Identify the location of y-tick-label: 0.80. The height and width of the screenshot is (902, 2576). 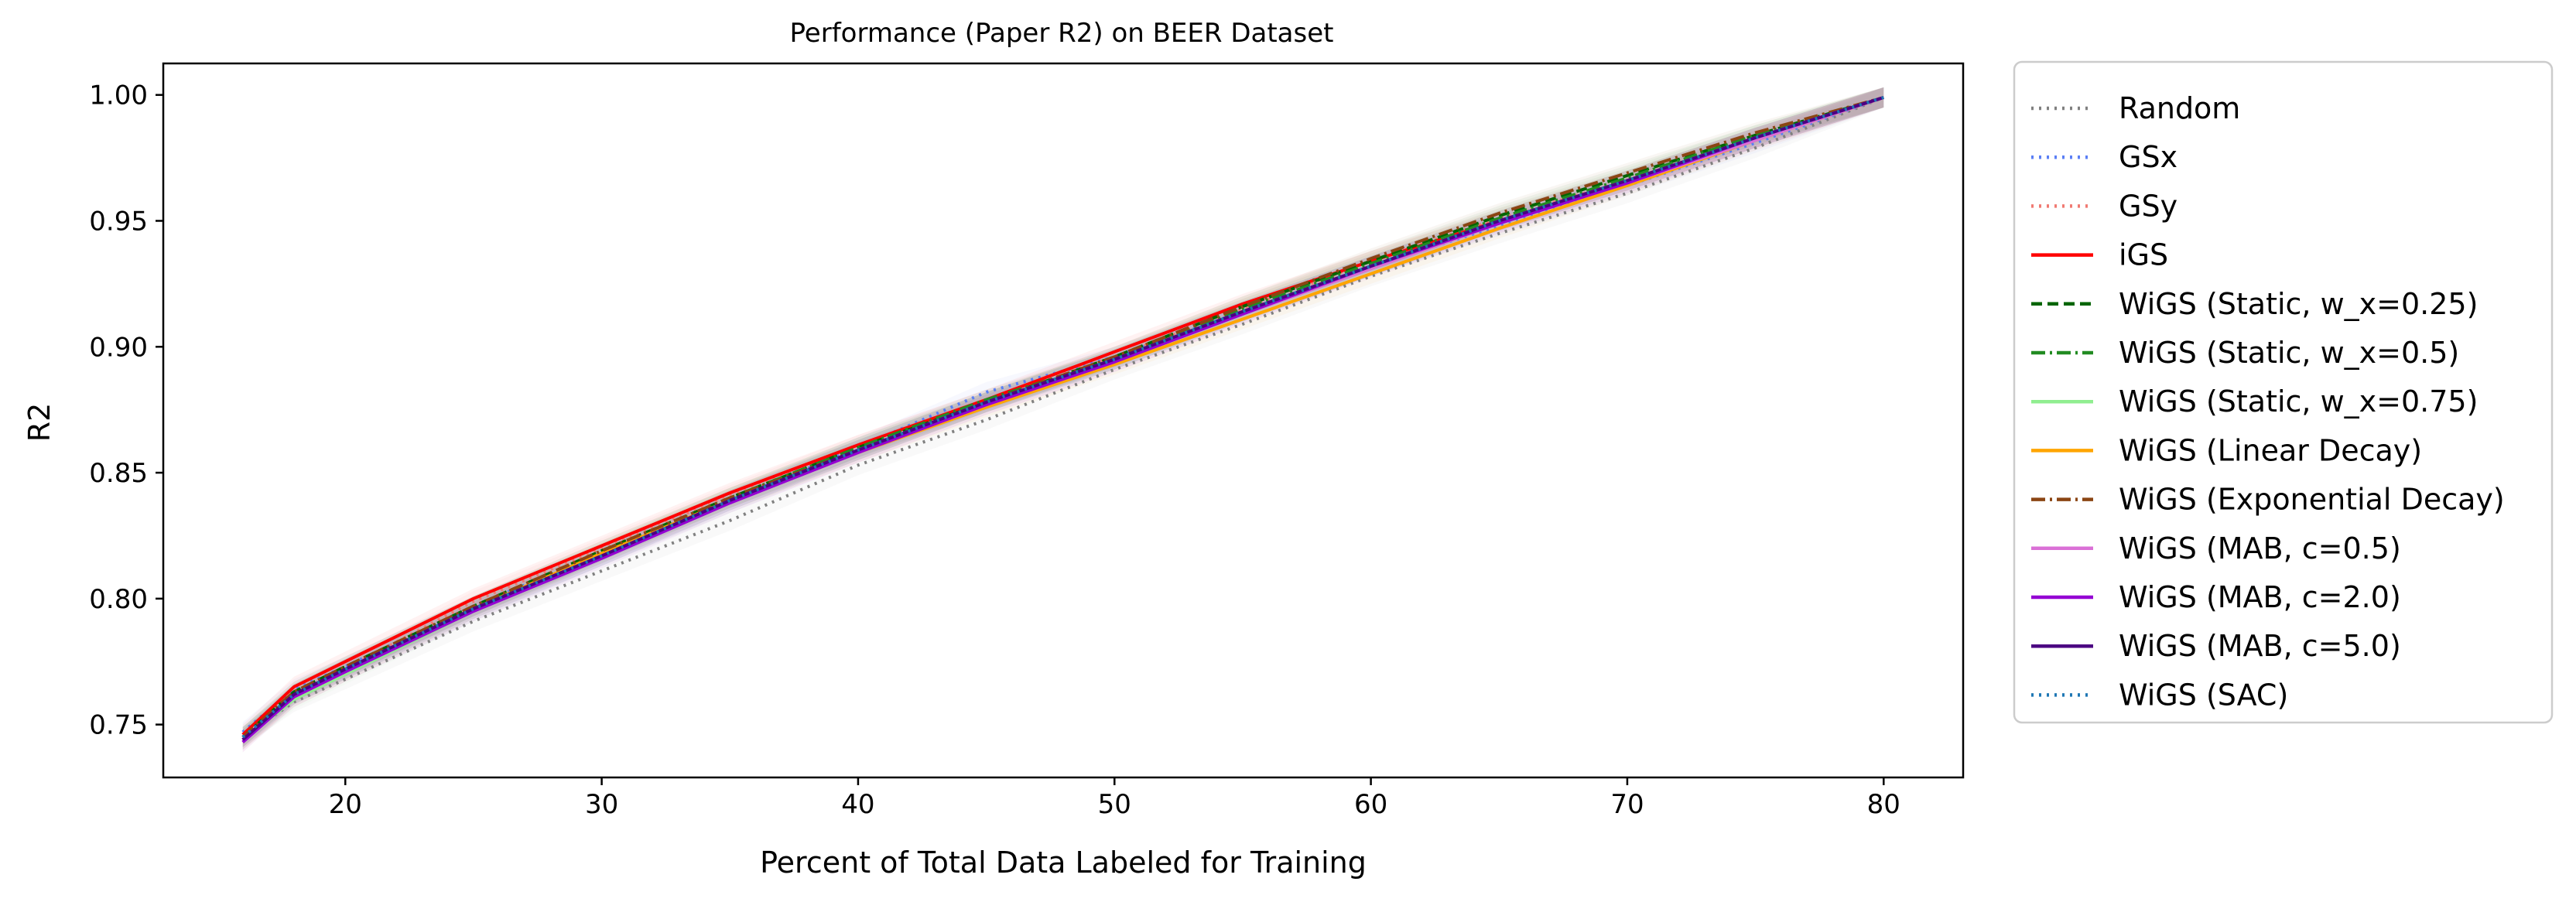
(118, 600).